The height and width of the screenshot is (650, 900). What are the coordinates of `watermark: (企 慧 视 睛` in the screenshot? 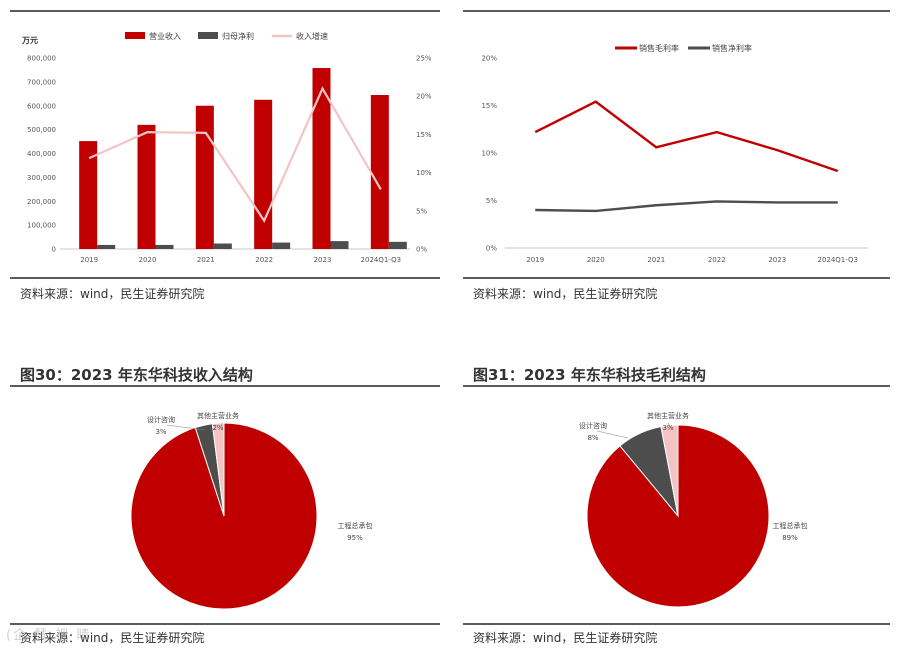 It's located at (49, 635).